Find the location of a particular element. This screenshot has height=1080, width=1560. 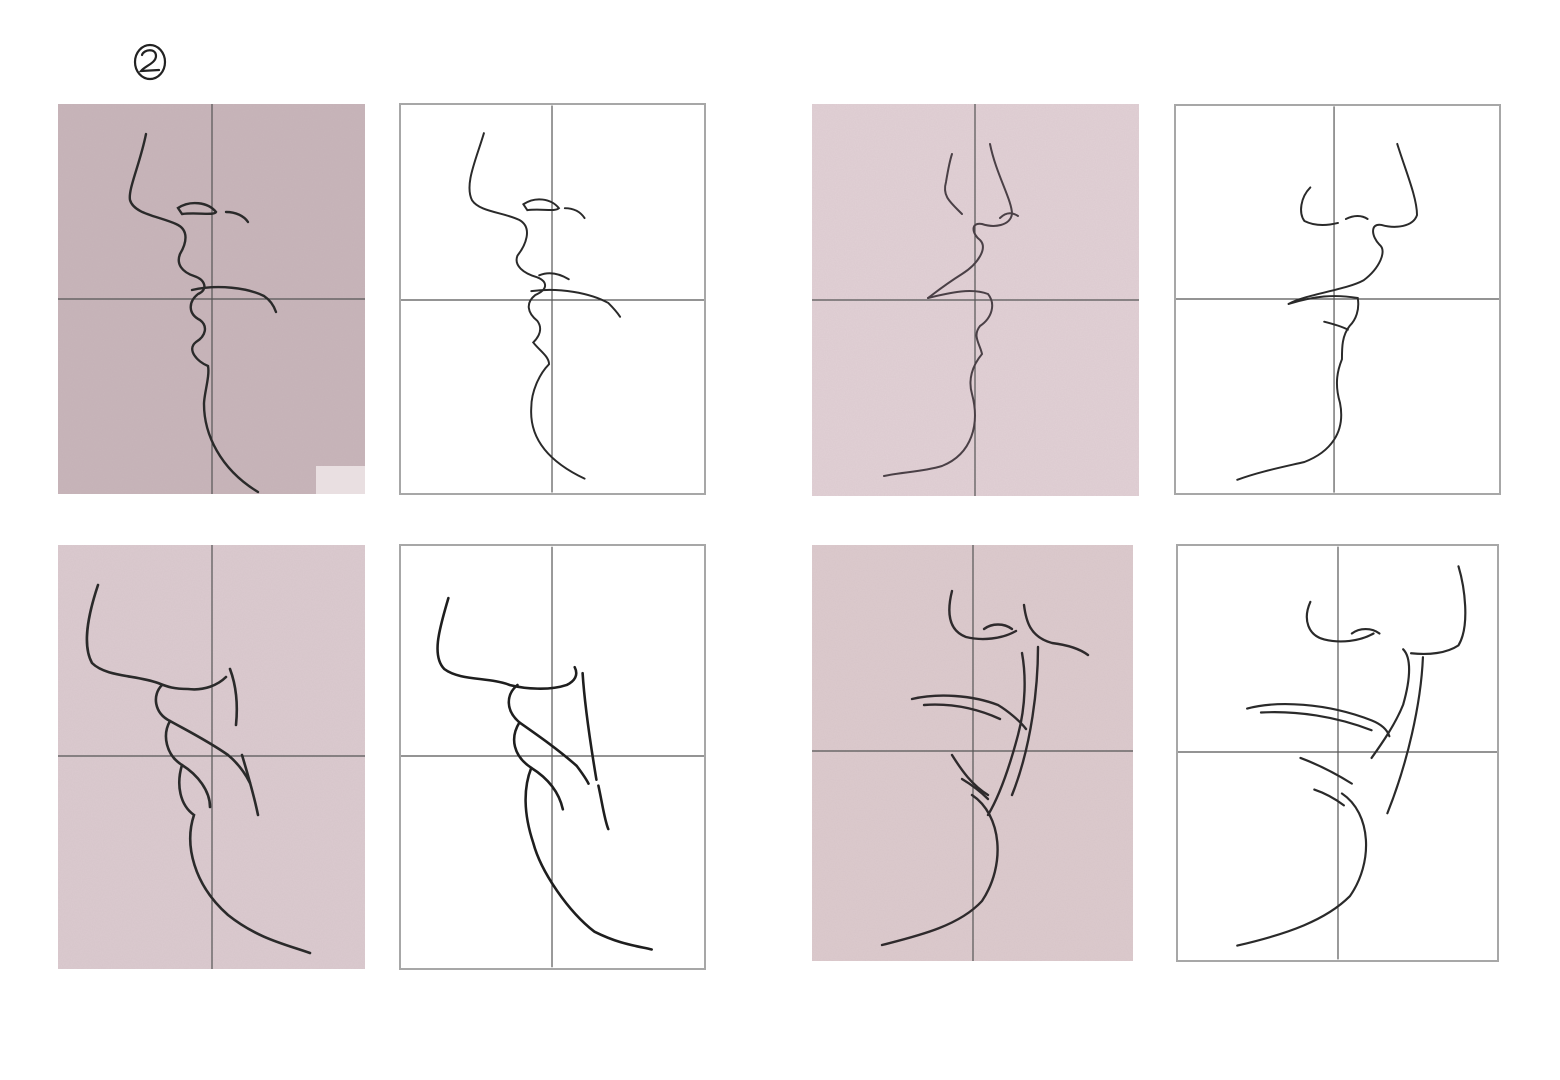

page-number-mark is located at coordinates (150, 62).